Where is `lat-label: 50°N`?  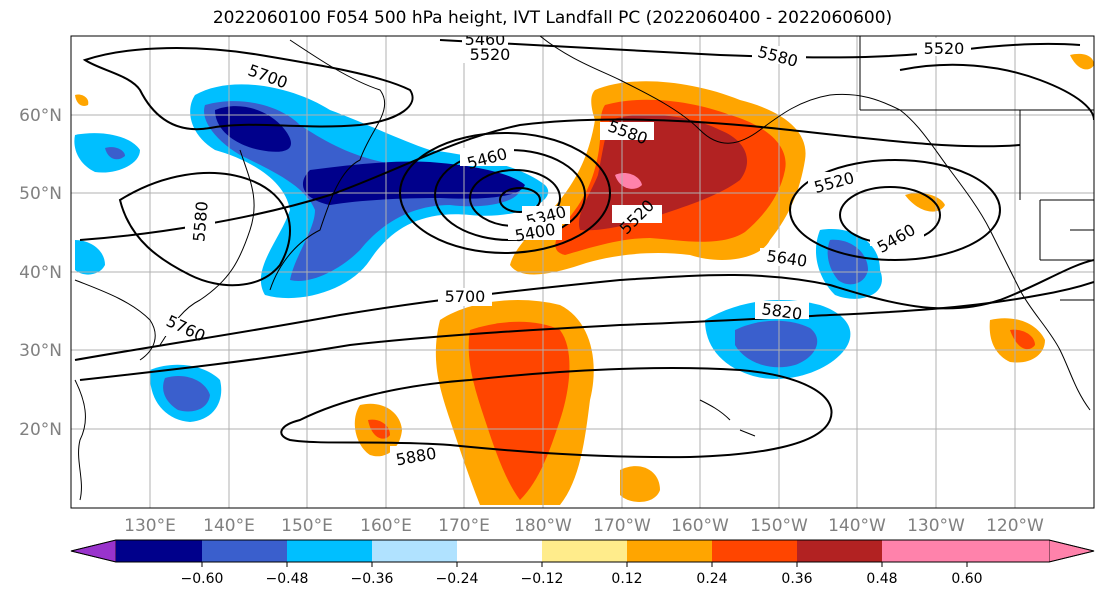
lat-label: 50°N is located at coordinates (40, 194).